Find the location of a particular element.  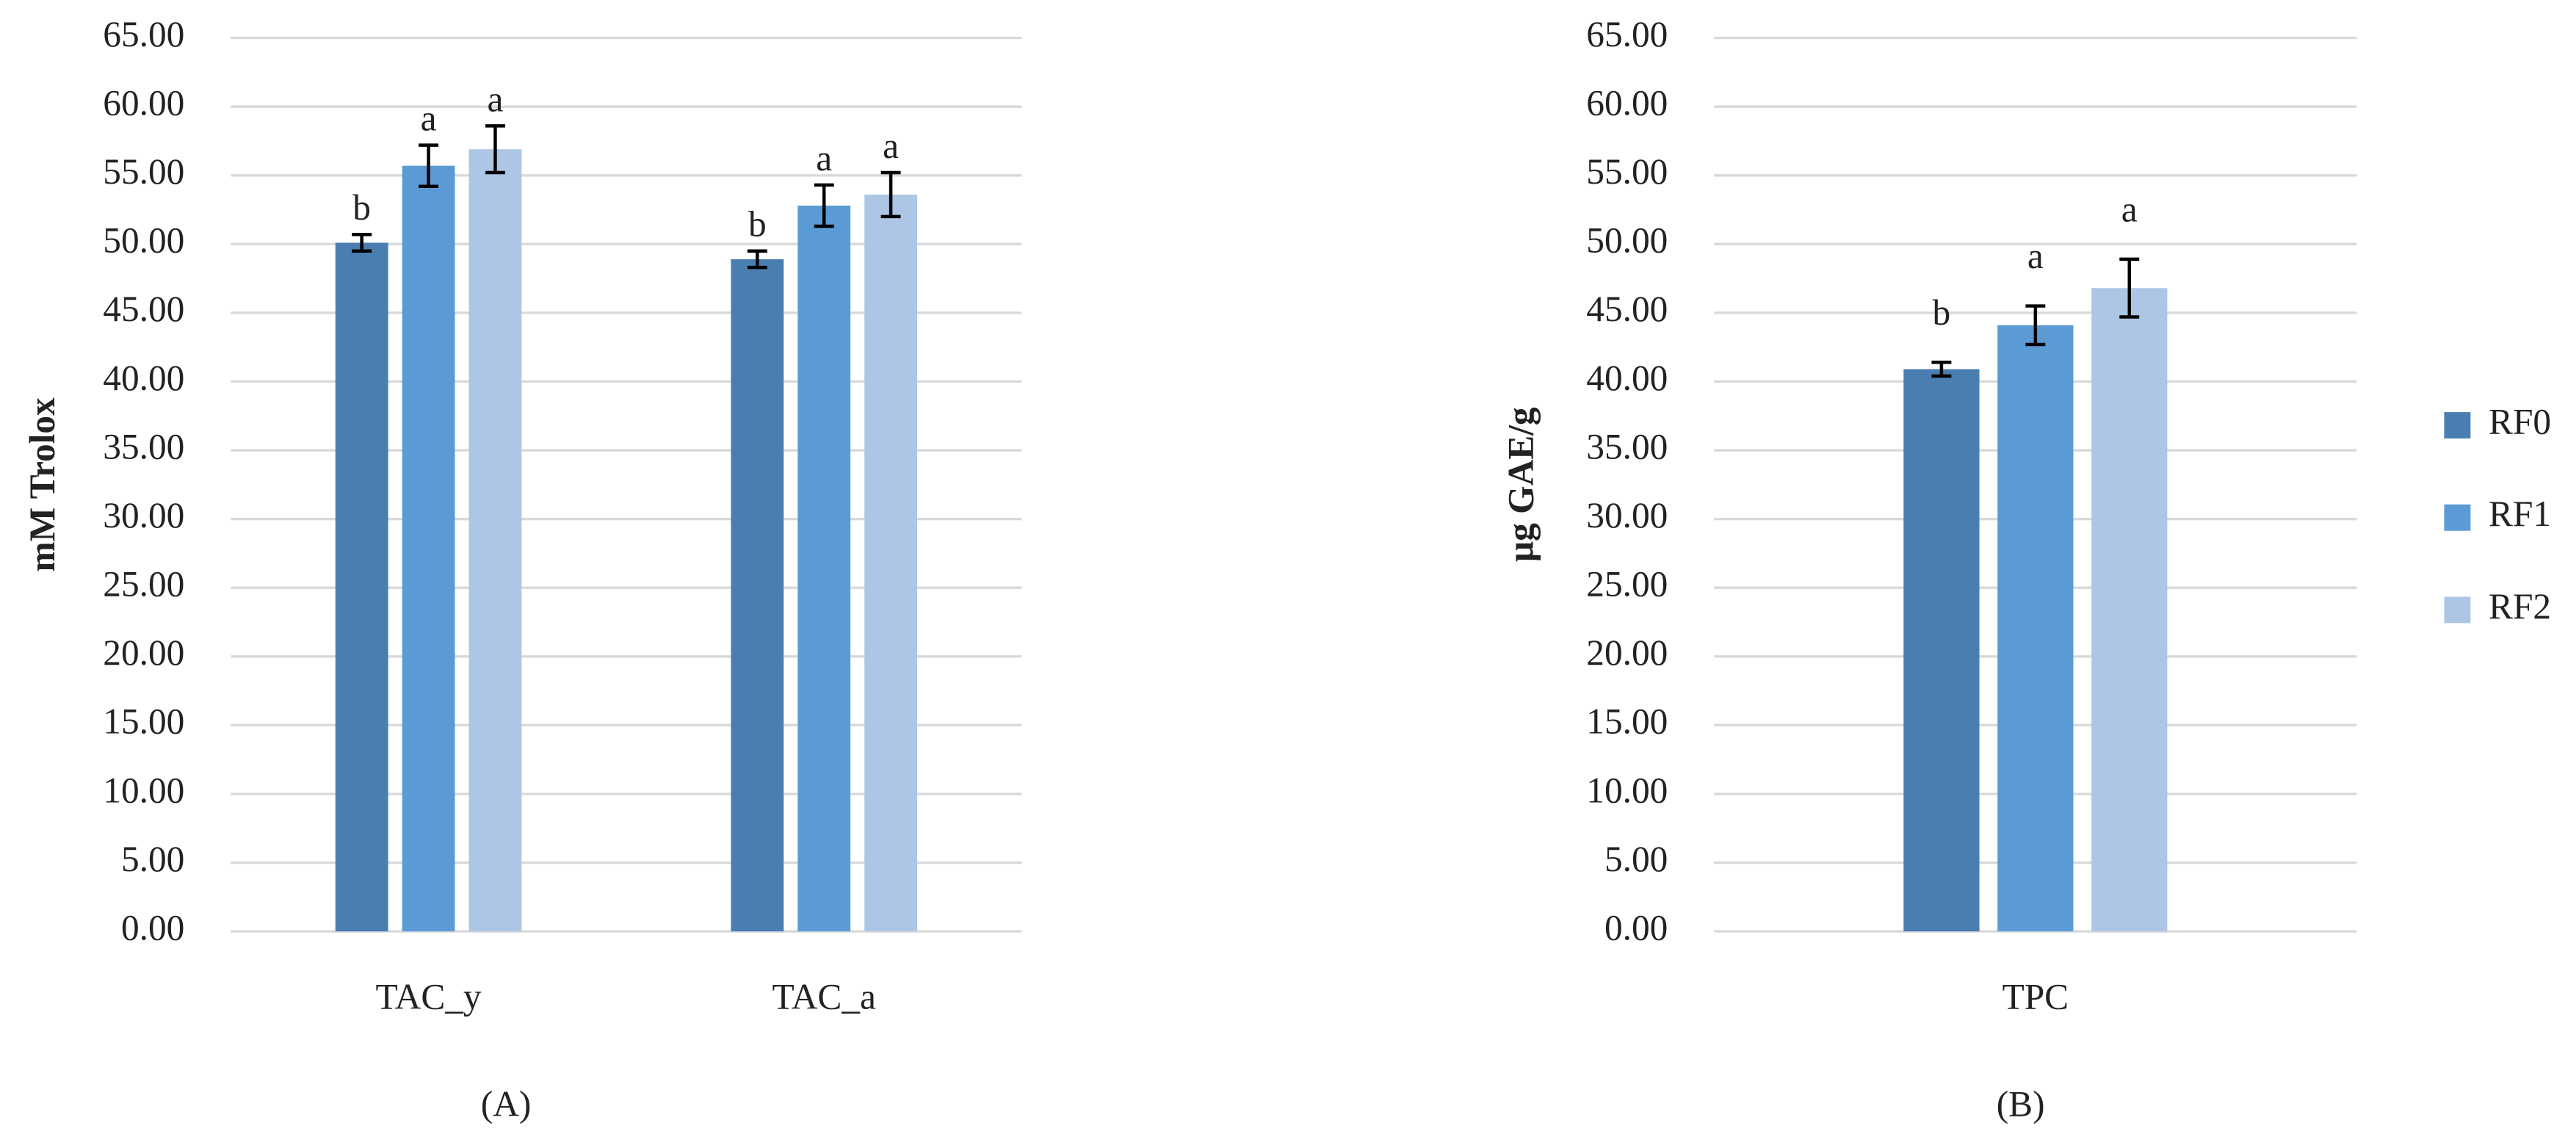

y-axis-title: µg GAE/g is located at coordinates (1520, 484).